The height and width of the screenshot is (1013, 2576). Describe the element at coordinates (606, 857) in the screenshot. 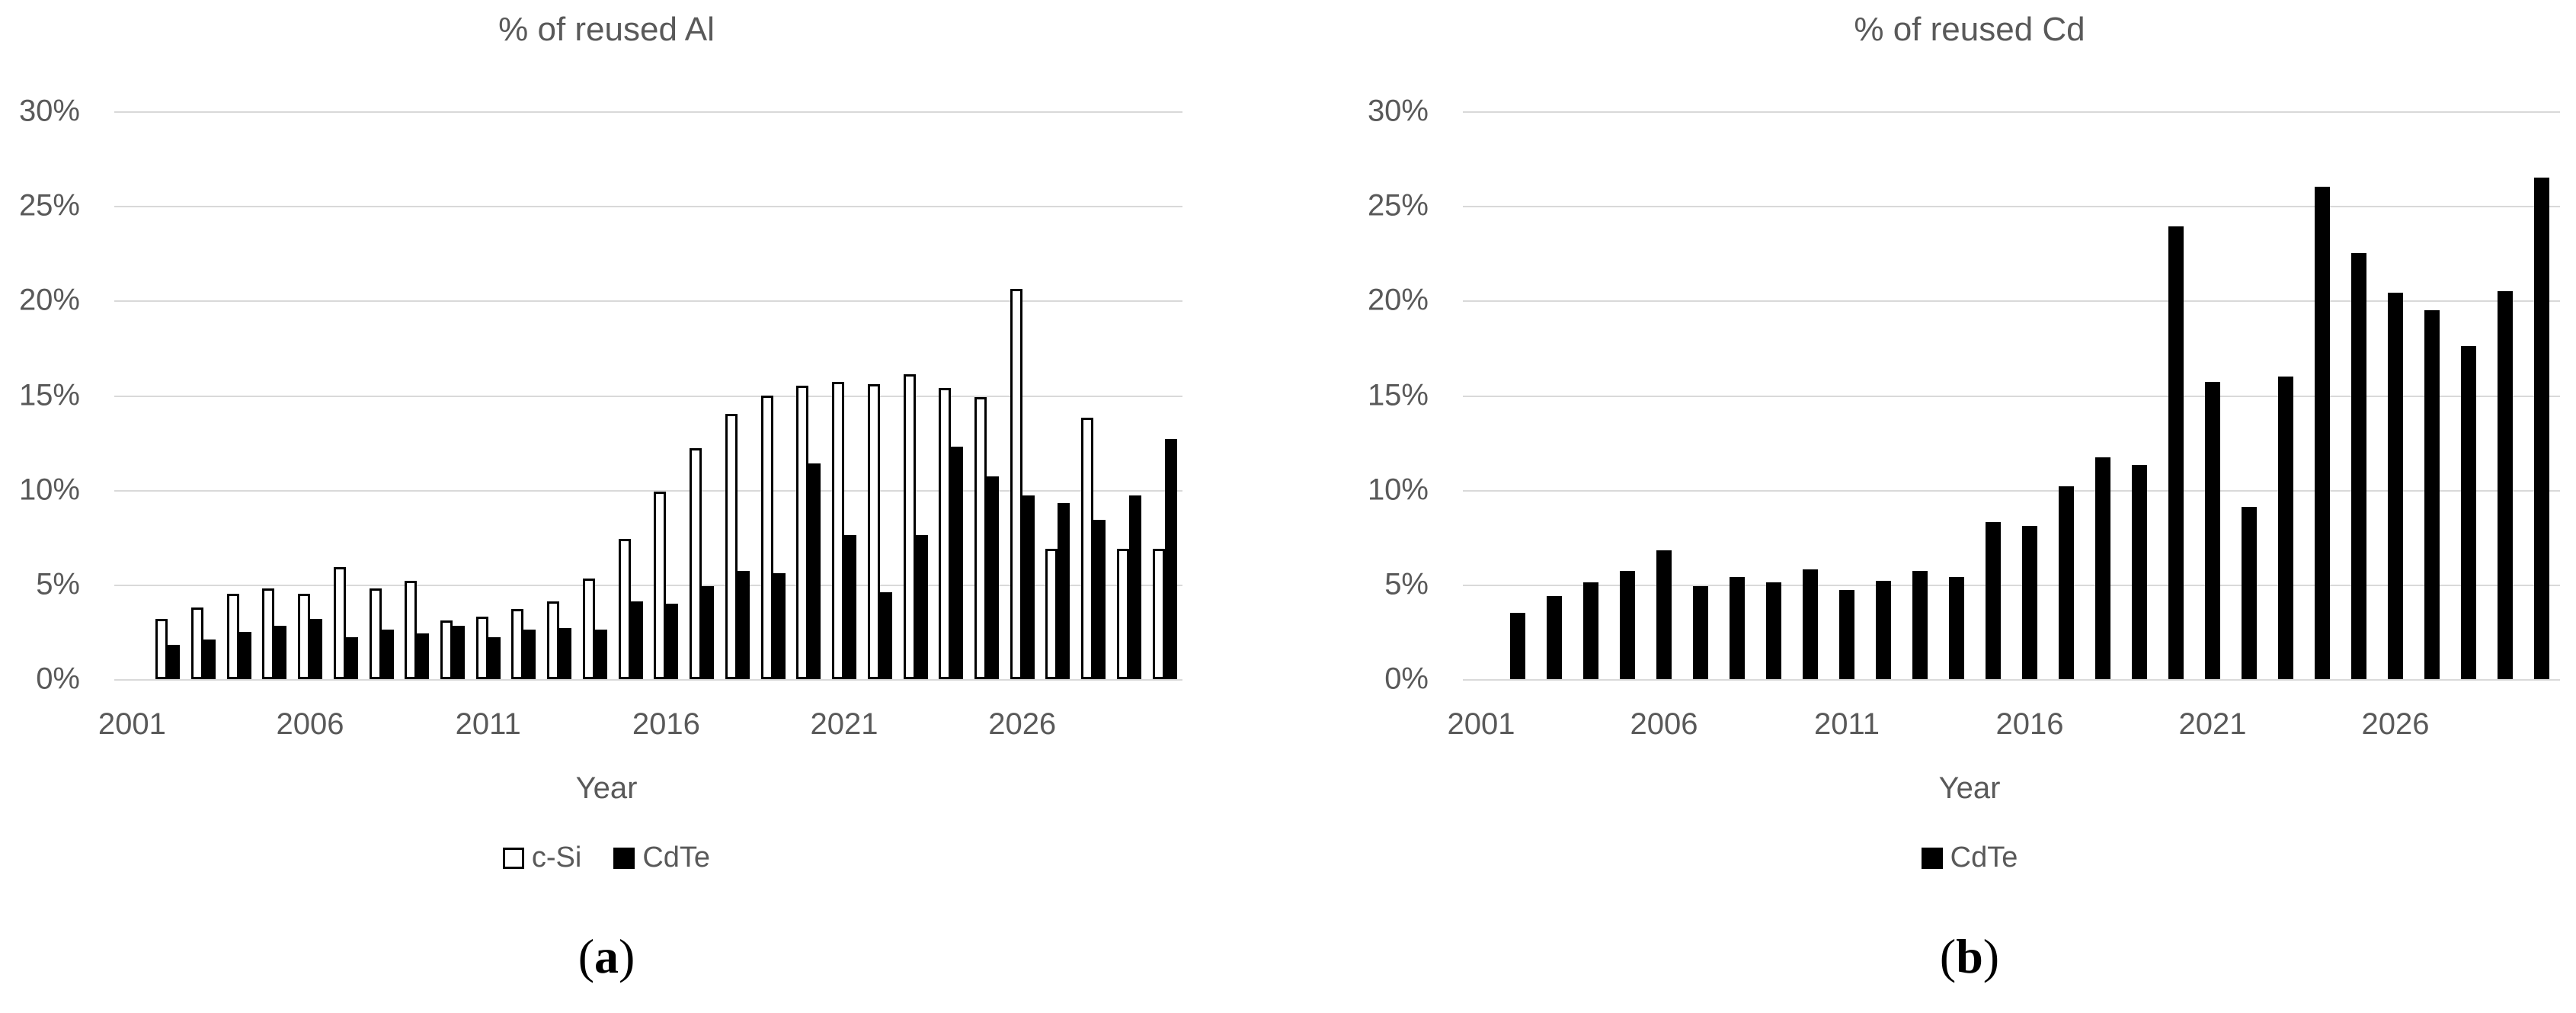

I see `chart-a-legend: c-Si CdTe` at that location.